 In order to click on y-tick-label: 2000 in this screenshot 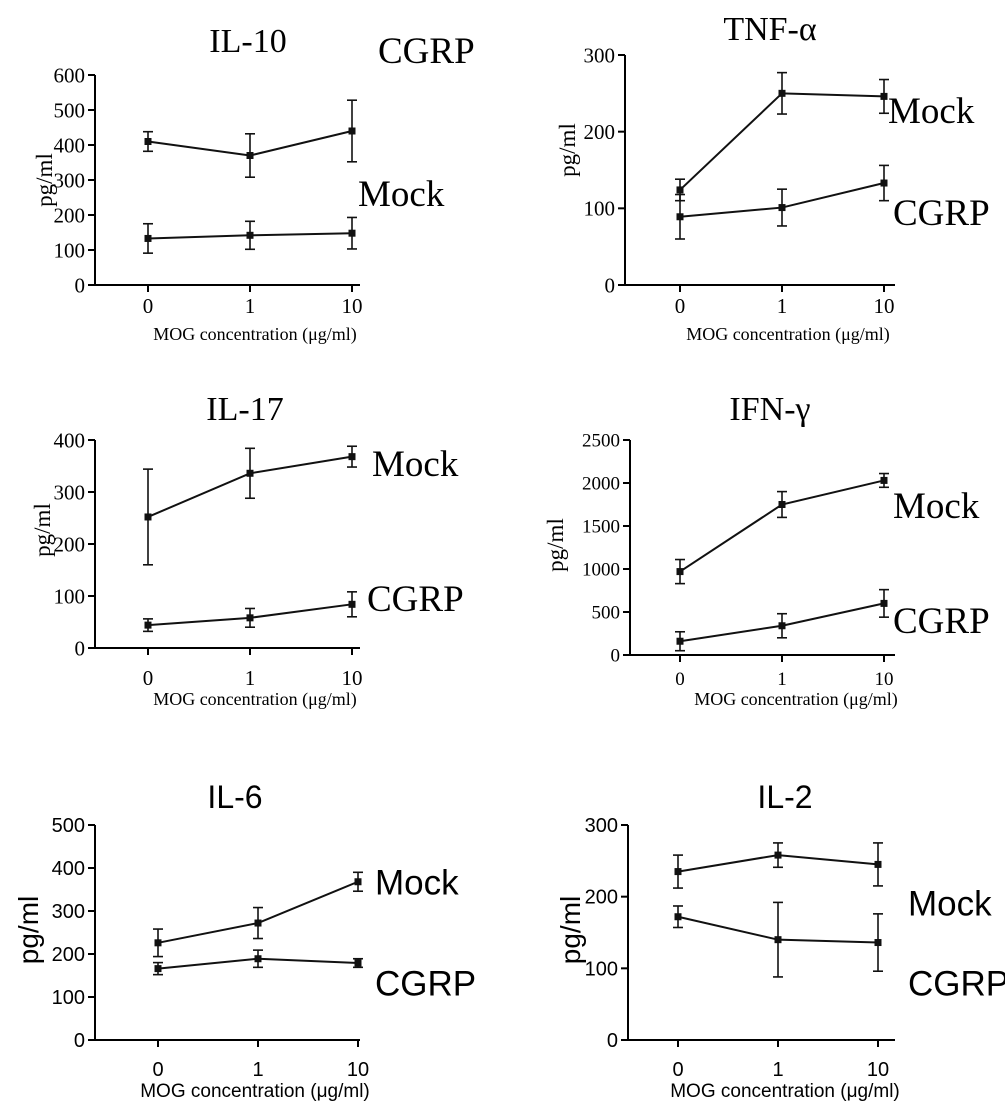, I will do `click(601, 484)`.